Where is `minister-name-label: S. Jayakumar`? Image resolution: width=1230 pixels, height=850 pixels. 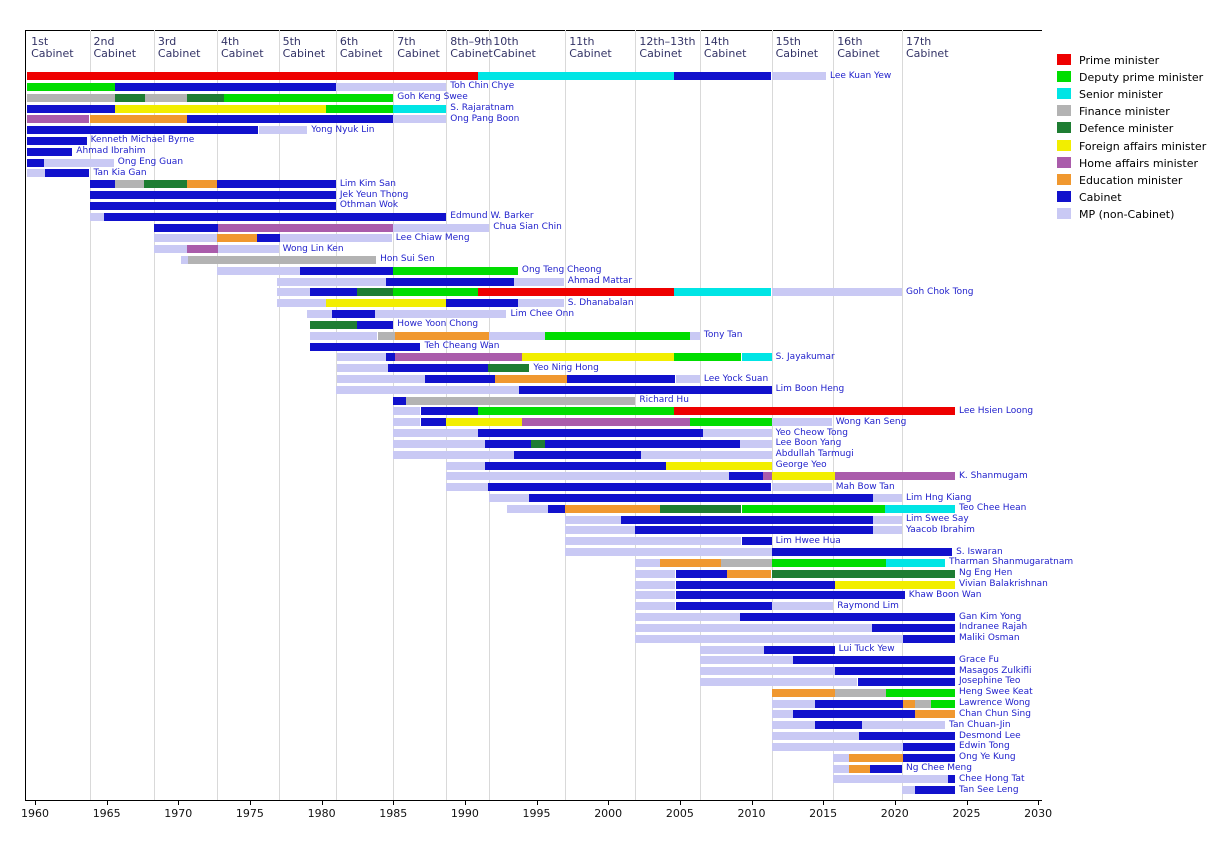
minister-name-label: S. Jayakumar is located at coordinates (805, 356).